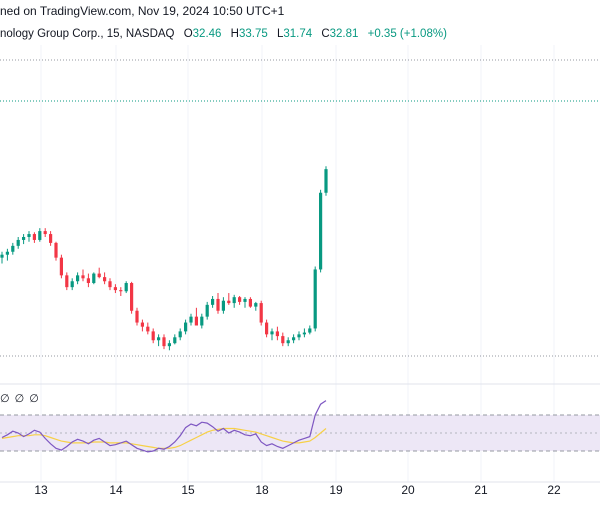 The width and height of the screenshot is (600, 530). Describe the element at coordinates (554, 490) in the screenshot. I see `x-tick-label: 22` at that location.